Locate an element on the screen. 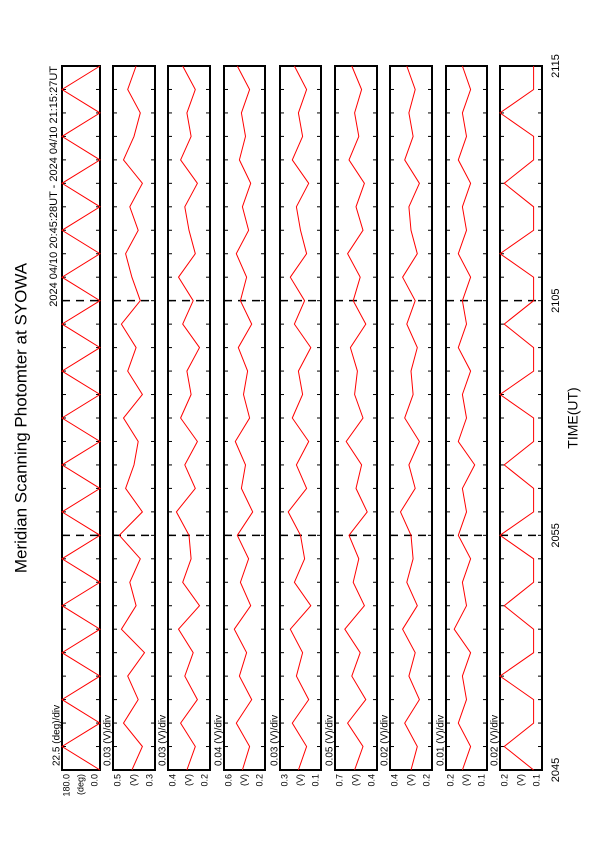 The image size is (595, 842). y-unit-label: (deg) is located at coordinates (80, 784).